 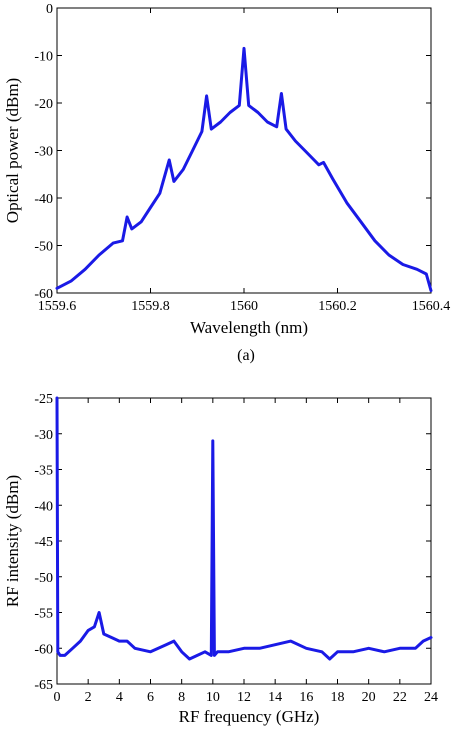 What do you see at coordinates (249, 716) in the screenshot?
I see `x-axis-label: RF frequency (GHz)` at bounding box center [249, 716].